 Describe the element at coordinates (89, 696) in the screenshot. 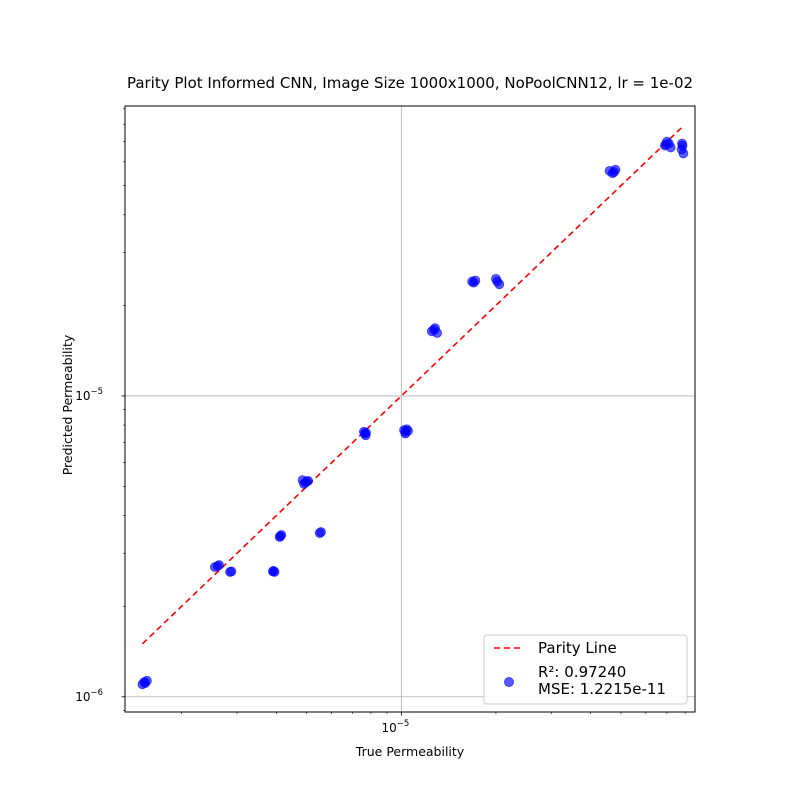

I see `y-tick-label: 10⁻⁶` at that location.